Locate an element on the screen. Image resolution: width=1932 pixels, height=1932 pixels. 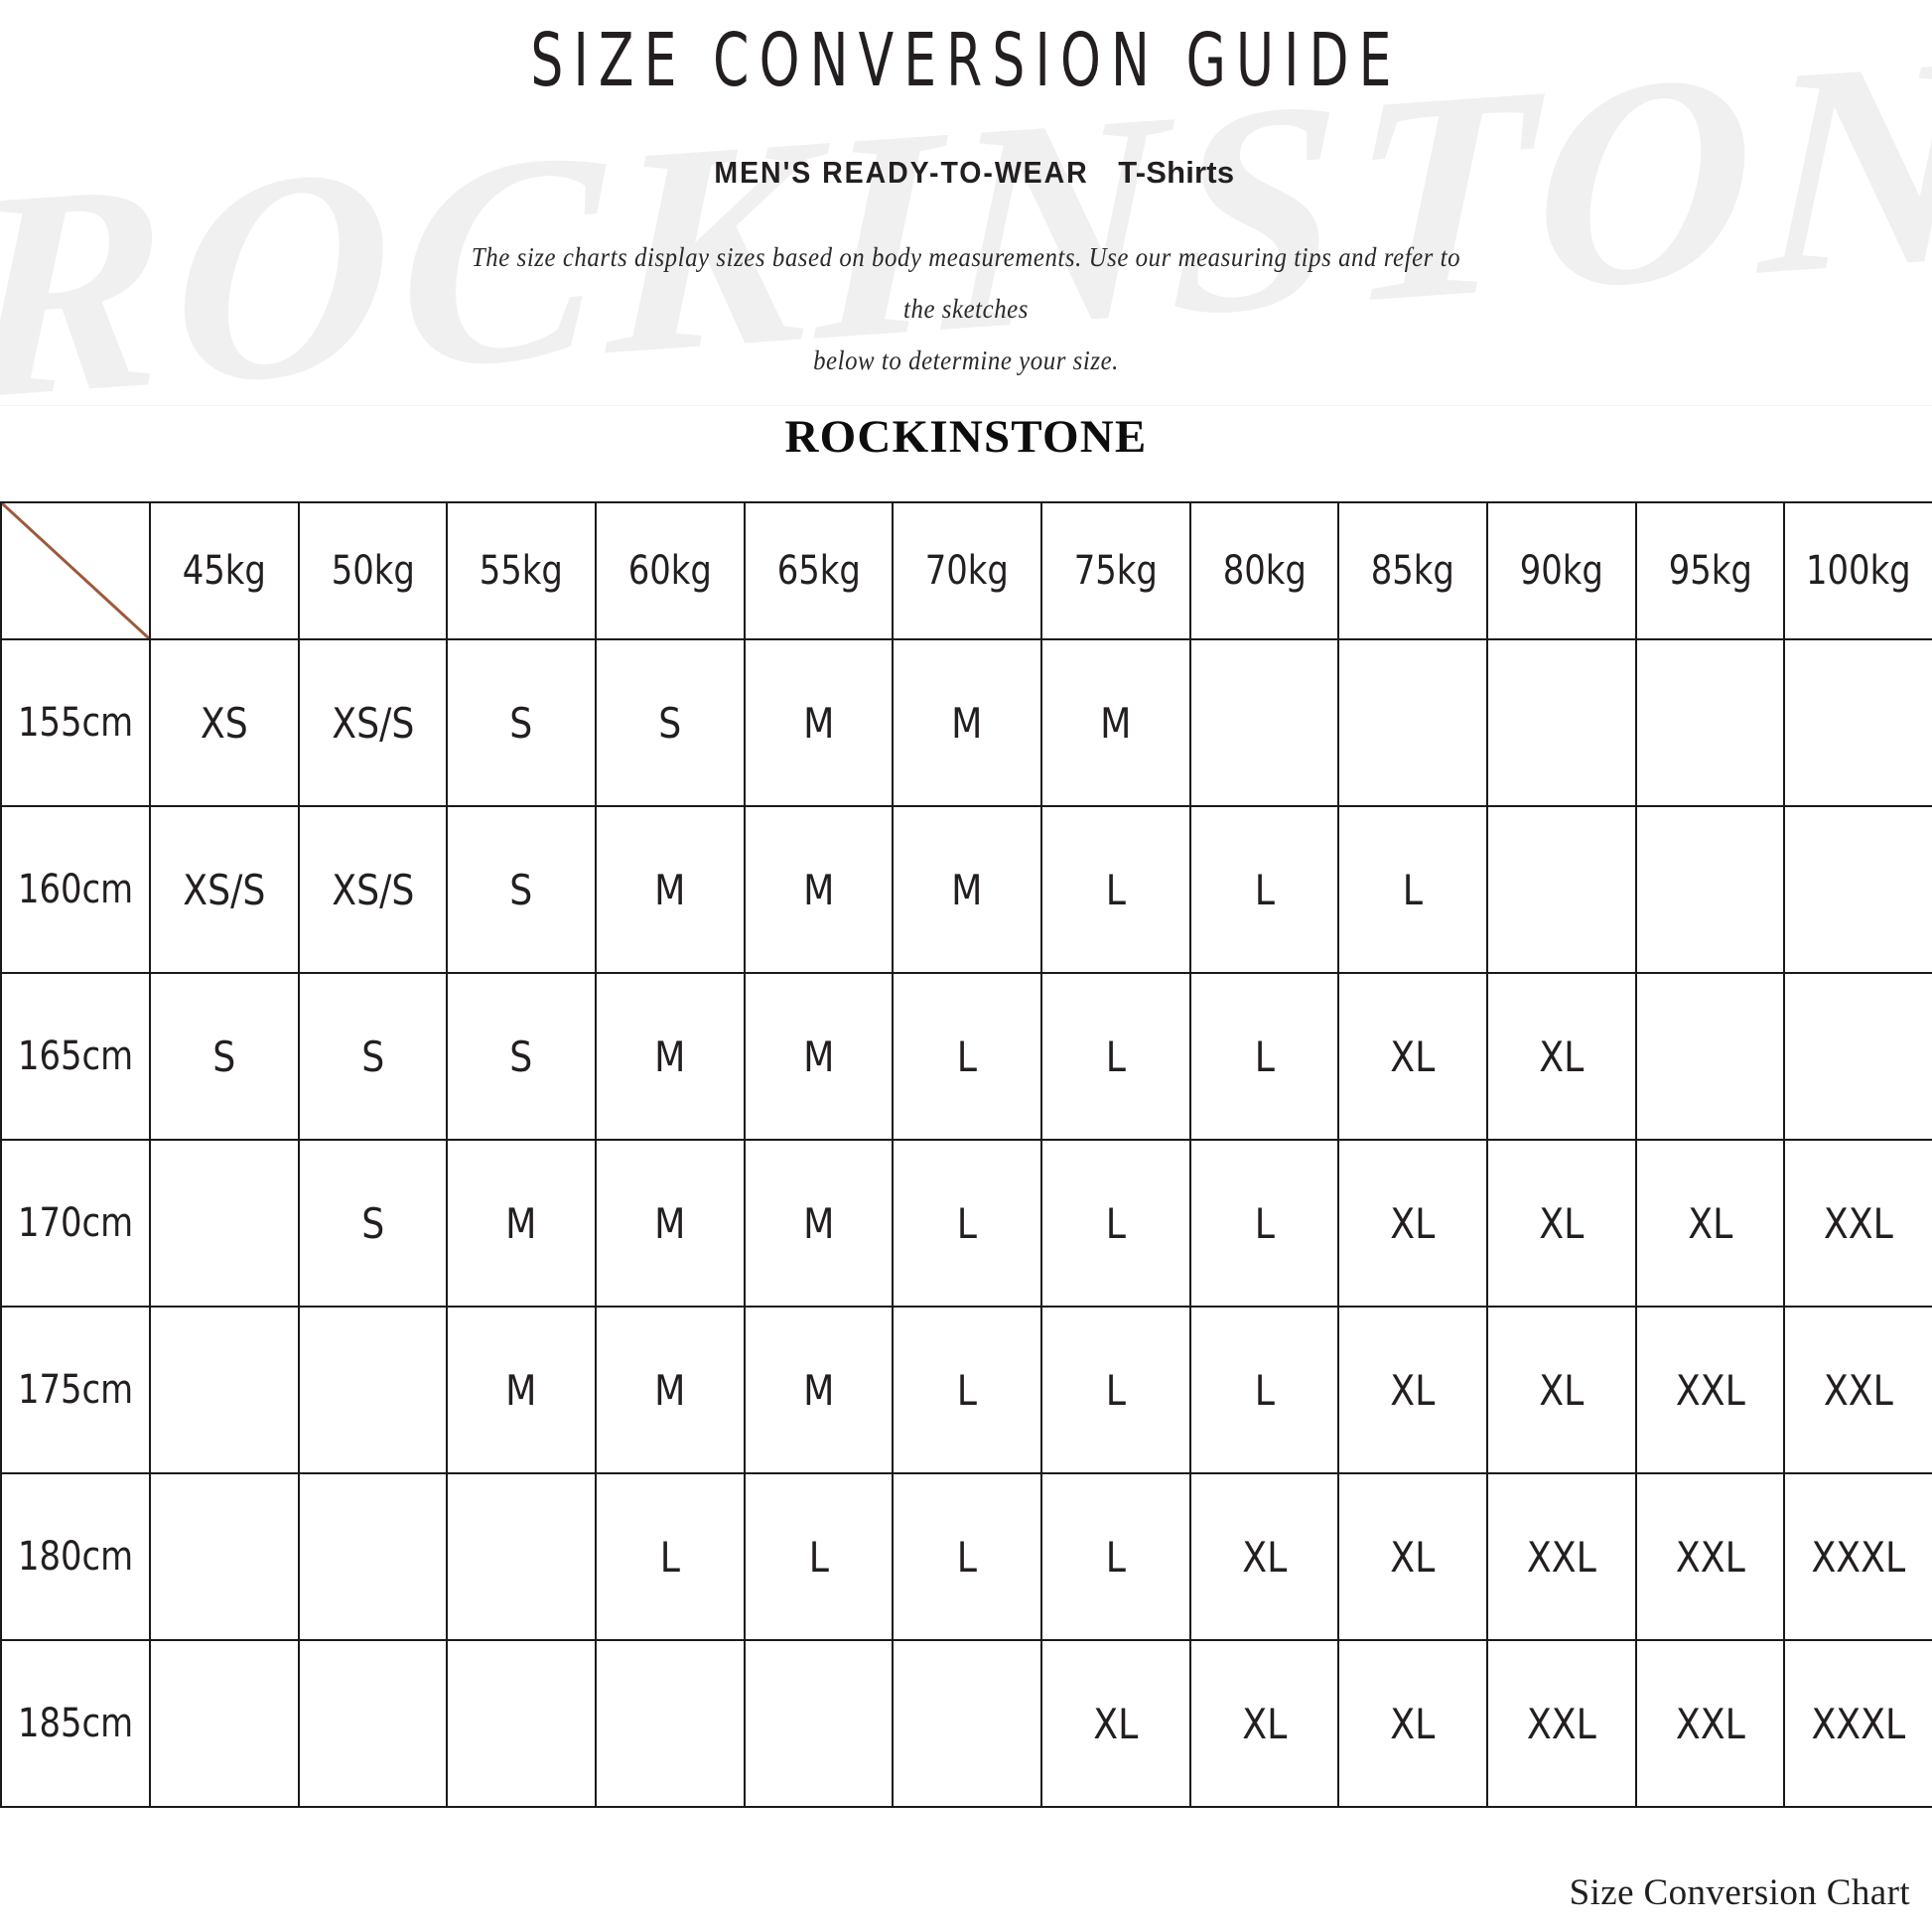
weight-column-header: 55kg is located at coordinates (521, 571).